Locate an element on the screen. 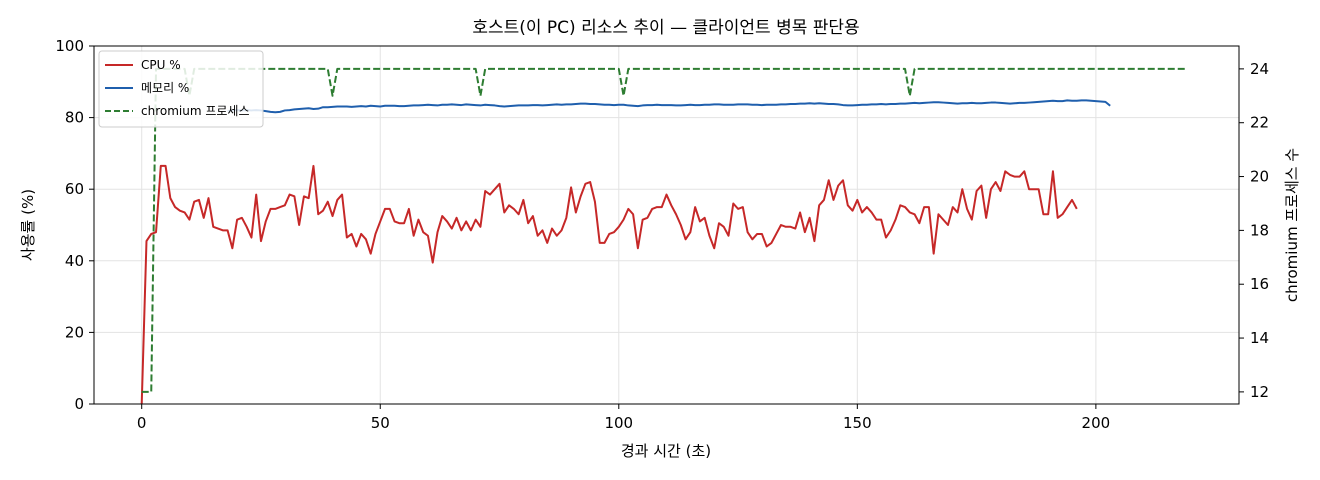 The width and height of the screenshot is (1320, 480). y2-tick-label: 14 is located at coordinates (1259, 338).